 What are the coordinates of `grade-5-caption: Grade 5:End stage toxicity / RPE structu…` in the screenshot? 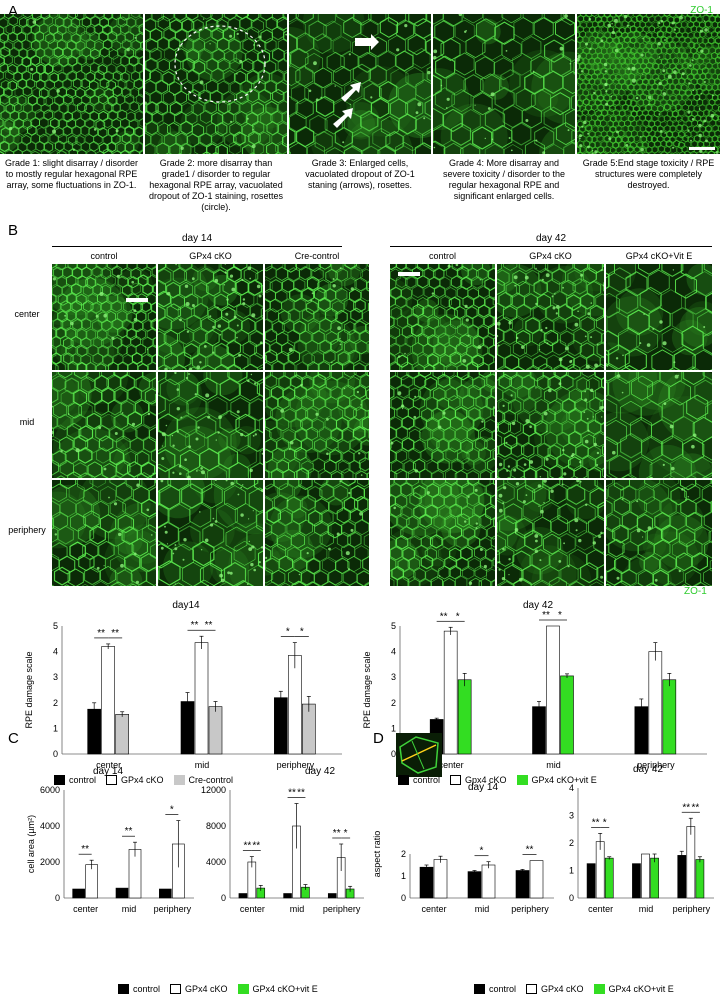 It's located at (648, 174).